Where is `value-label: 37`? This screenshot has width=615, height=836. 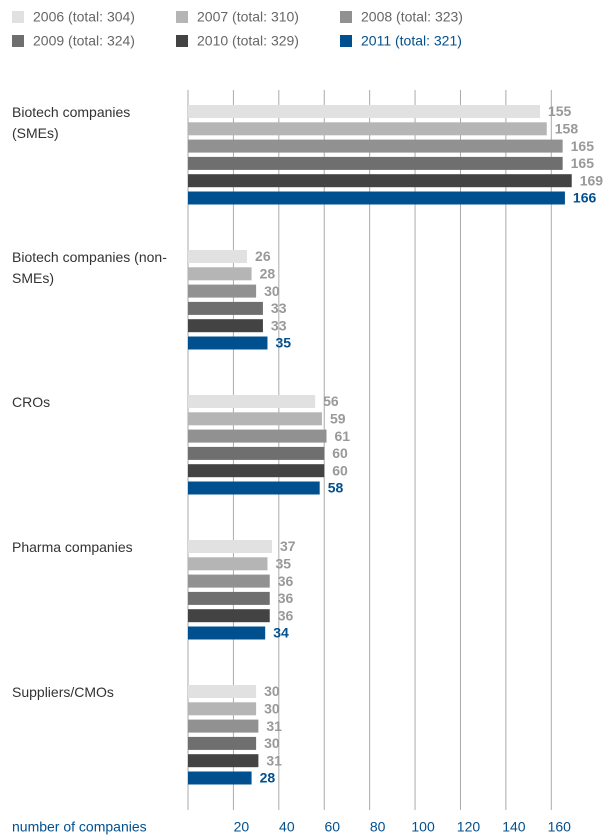
value-label: 37 is located at coordinates (288, 546).